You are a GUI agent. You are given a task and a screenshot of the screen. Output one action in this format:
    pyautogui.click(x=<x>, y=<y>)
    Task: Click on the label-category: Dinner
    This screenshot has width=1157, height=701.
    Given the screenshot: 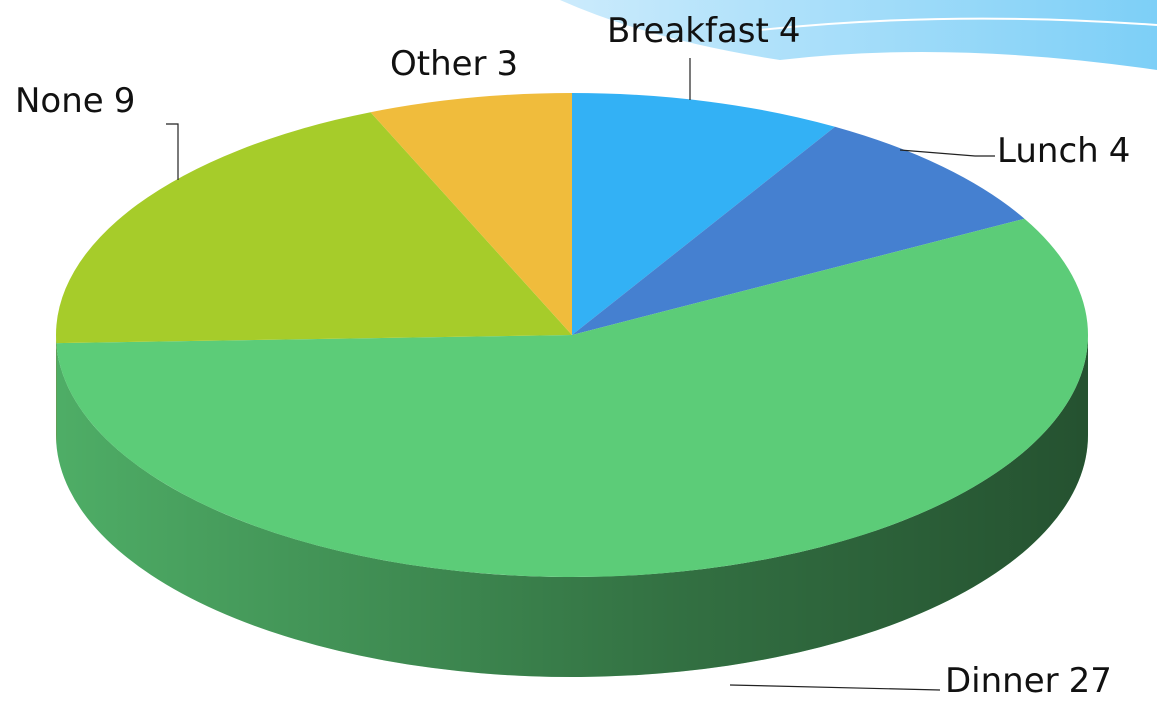 What is the action you would take?
    pyautogui.click(x=1002, y=681)
    